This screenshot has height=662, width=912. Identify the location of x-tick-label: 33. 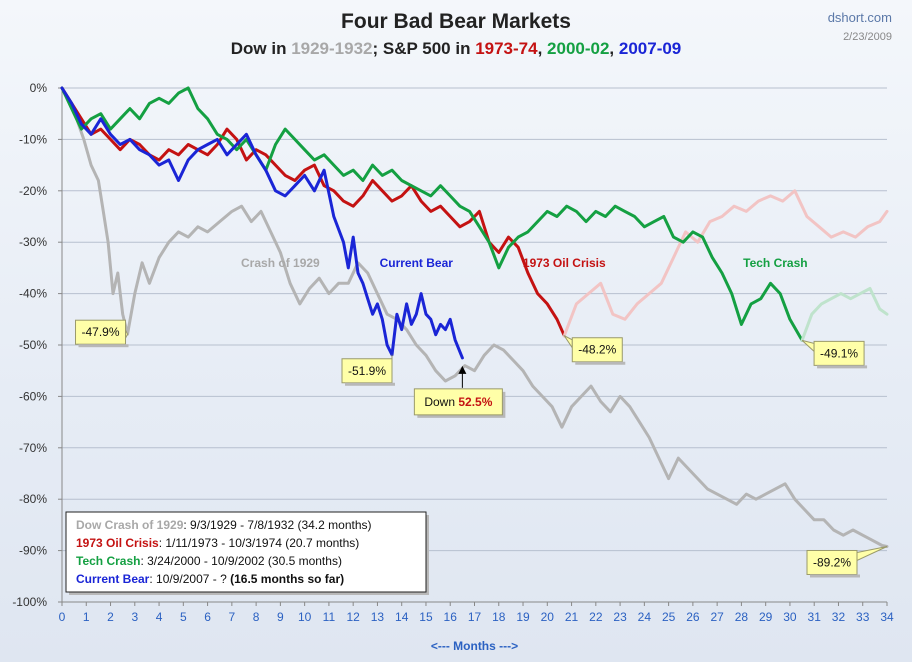
(863, 617).